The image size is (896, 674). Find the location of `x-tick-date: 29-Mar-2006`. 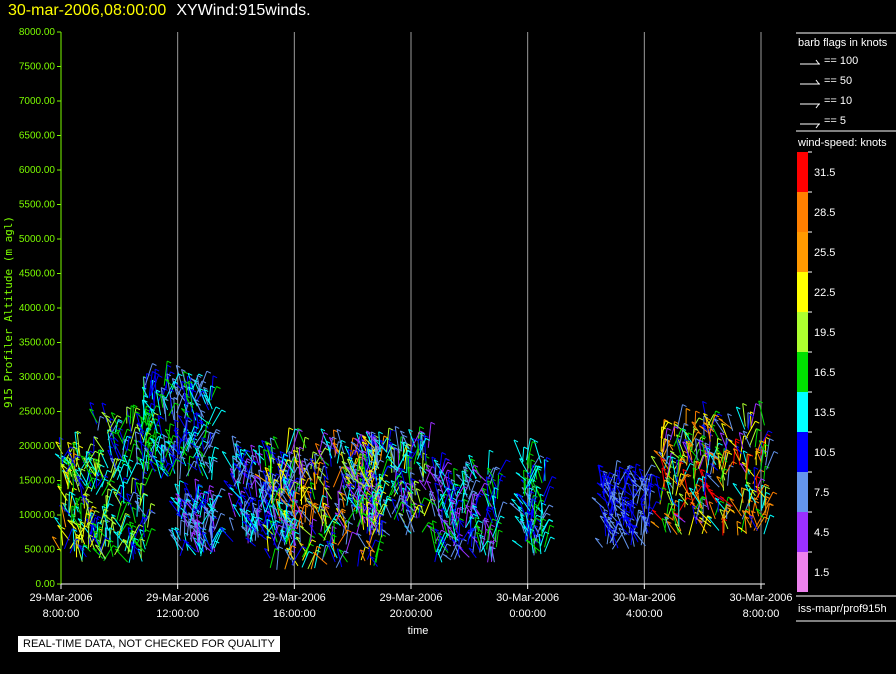

x-tick-date: 29-Mar-2006 is located at coordinates (411, 598).